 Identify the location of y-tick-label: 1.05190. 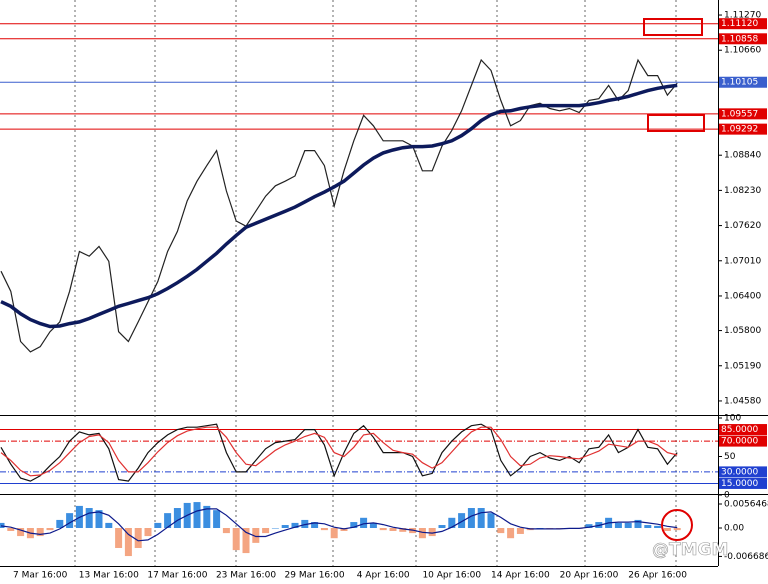
(742, 366).